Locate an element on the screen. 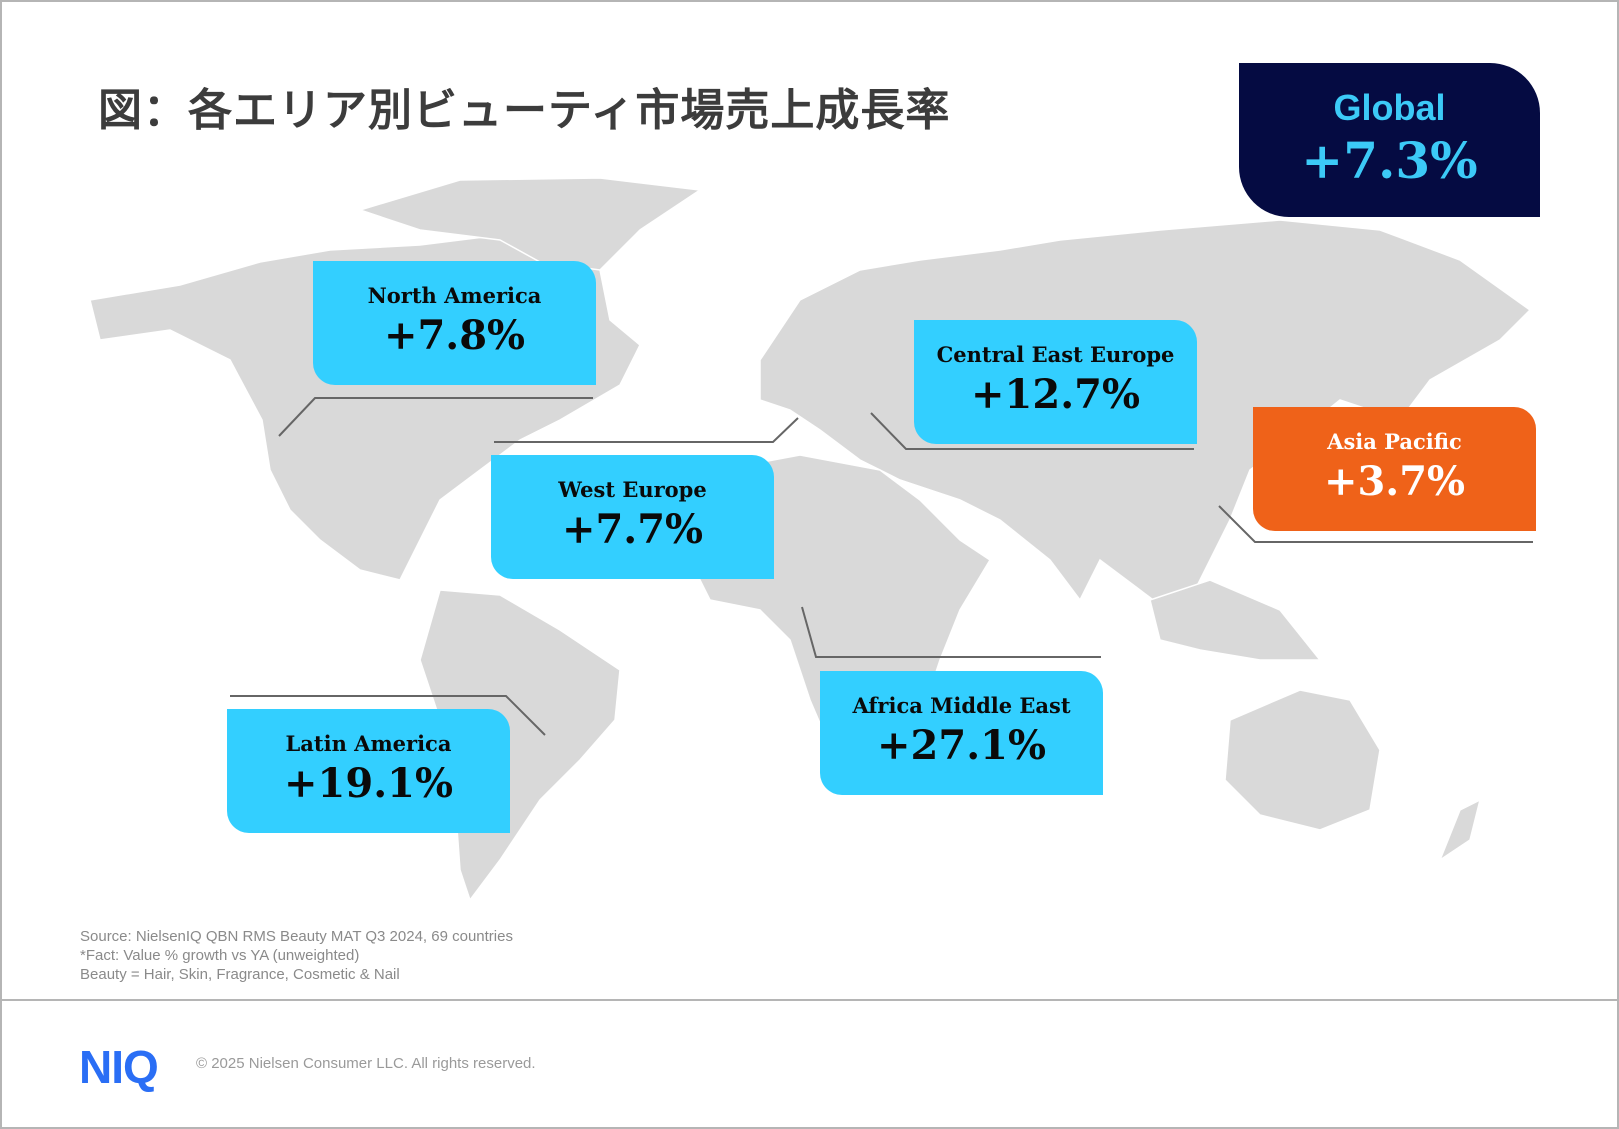  region-box-latin-america: Latin America +19.1% is located at coordinates (368, 771).